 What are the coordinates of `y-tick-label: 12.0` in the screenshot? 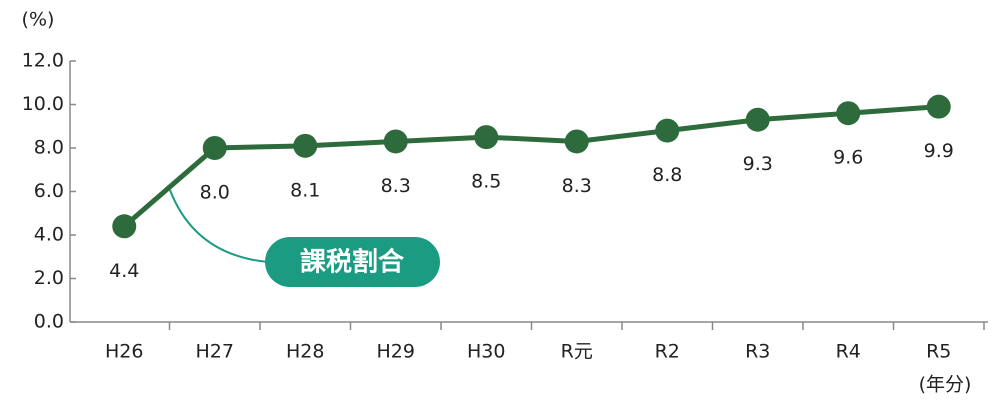 It's located at (43, 61).